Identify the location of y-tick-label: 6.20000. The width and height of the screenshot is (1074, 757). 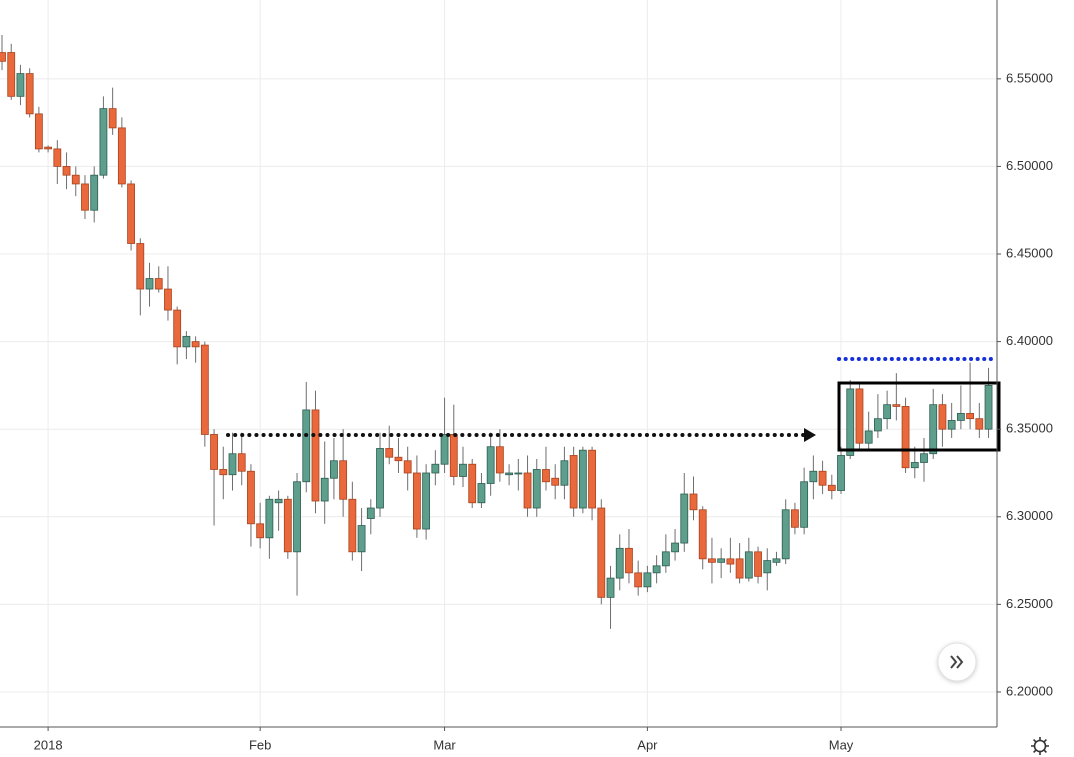
(1029, 690).